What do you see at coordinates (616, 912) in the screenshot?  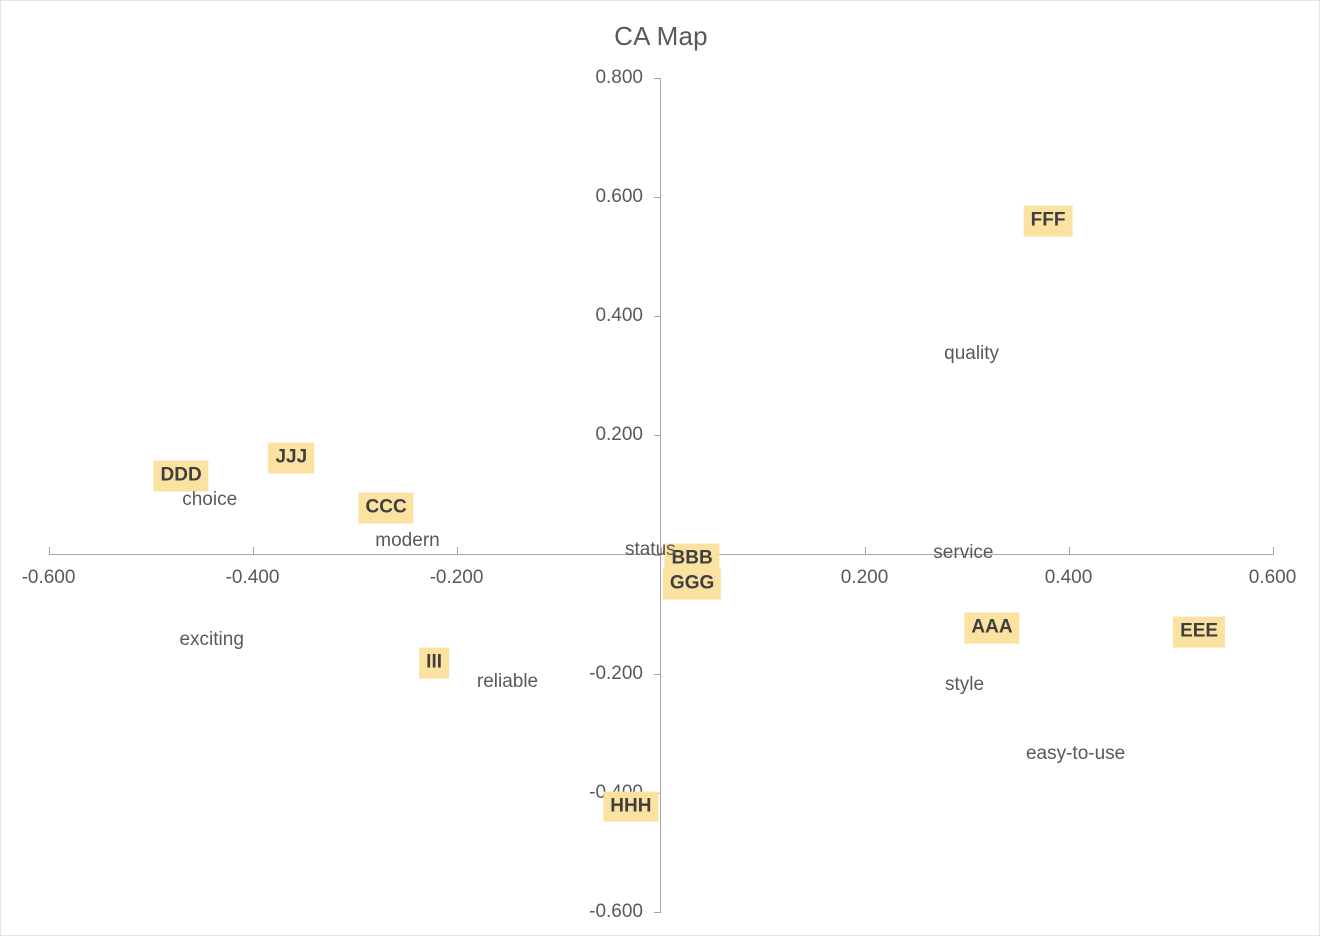 I see `y-tick-label--0.600: -0.600` at bounding box center [616, 912].